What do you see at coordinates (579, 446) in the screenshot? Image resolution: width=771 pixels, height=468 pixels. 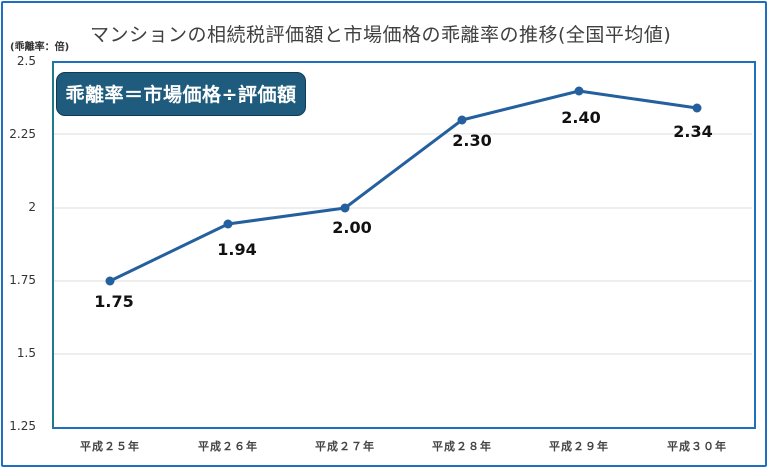 I see `x-tick-label: 平成２９年` at bounding box center [579, 446].